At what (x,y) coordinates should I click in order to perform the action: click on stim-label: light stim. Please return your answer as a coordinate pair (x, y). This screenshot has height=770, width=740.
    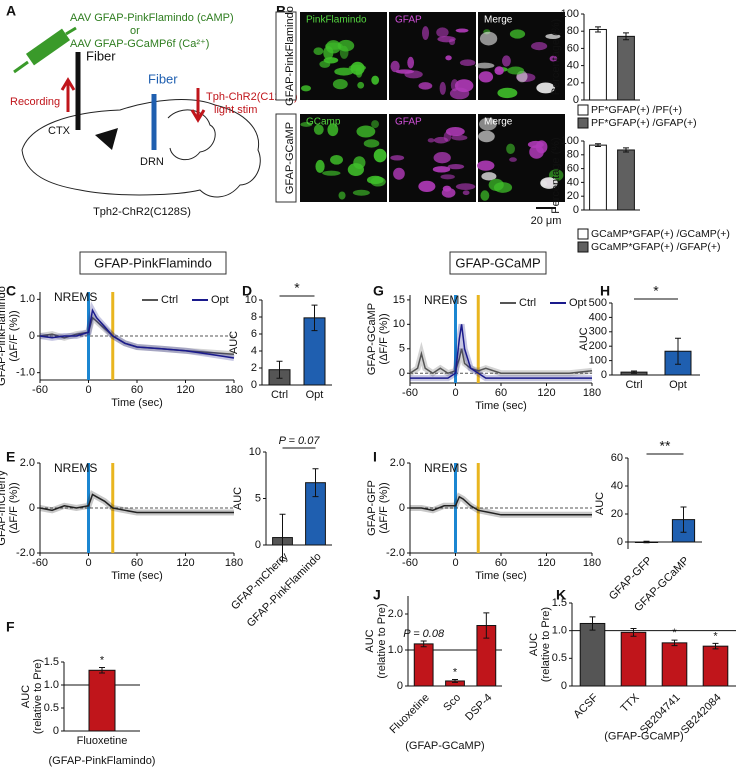
    Looking at the image, I should click on (235, 110).